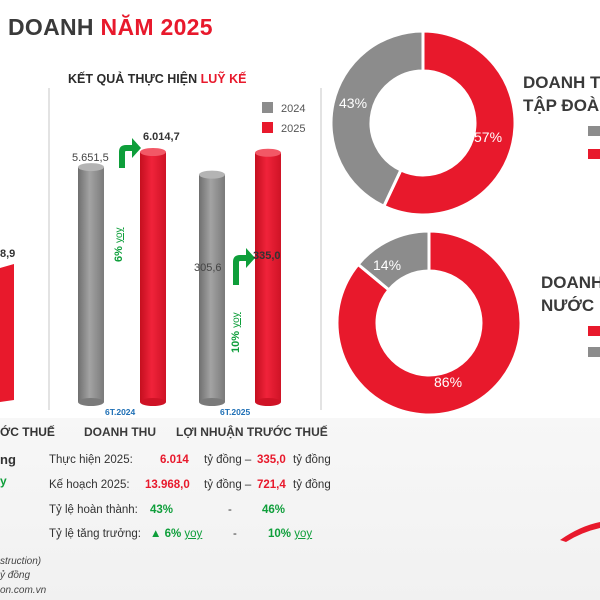 This screenshot has height=600, width=600. I want to click on donut2-side-title: DOANH NƯỚC, so click(570, 294).